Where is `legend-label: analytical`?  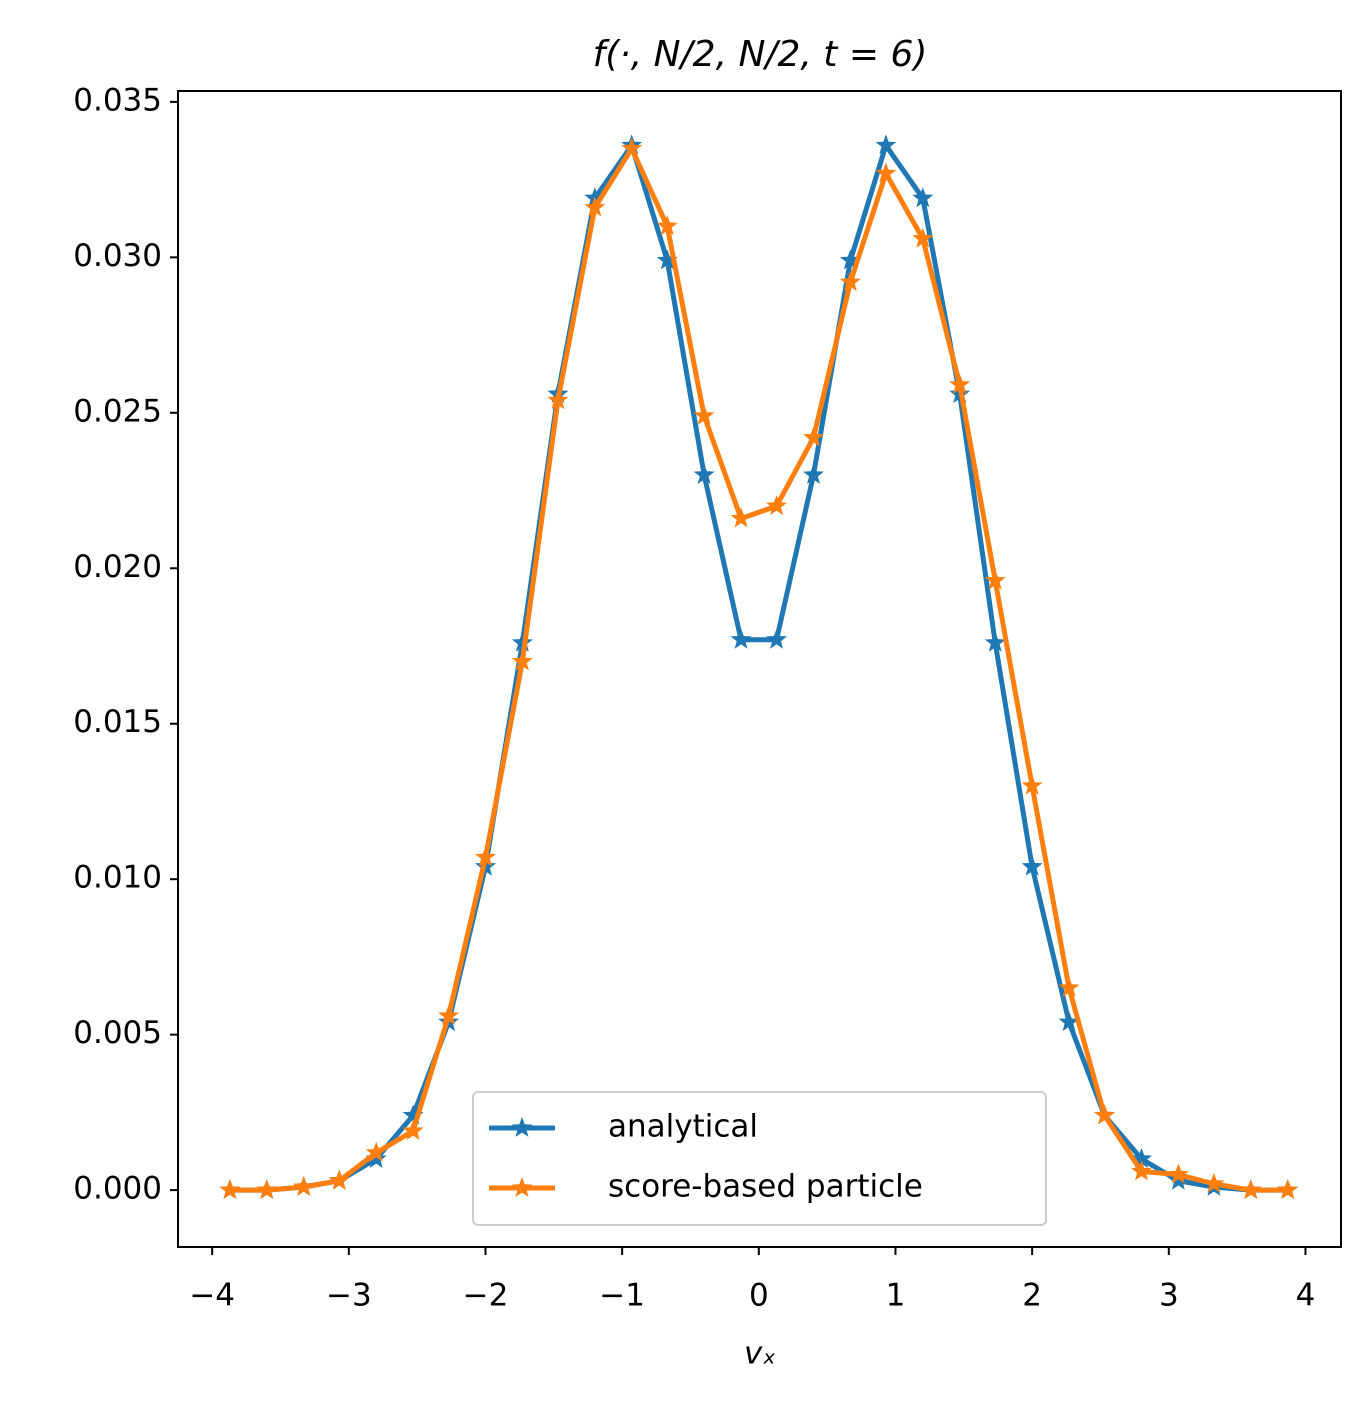 legend-label: analytical is located at coordinates (683, 1127).